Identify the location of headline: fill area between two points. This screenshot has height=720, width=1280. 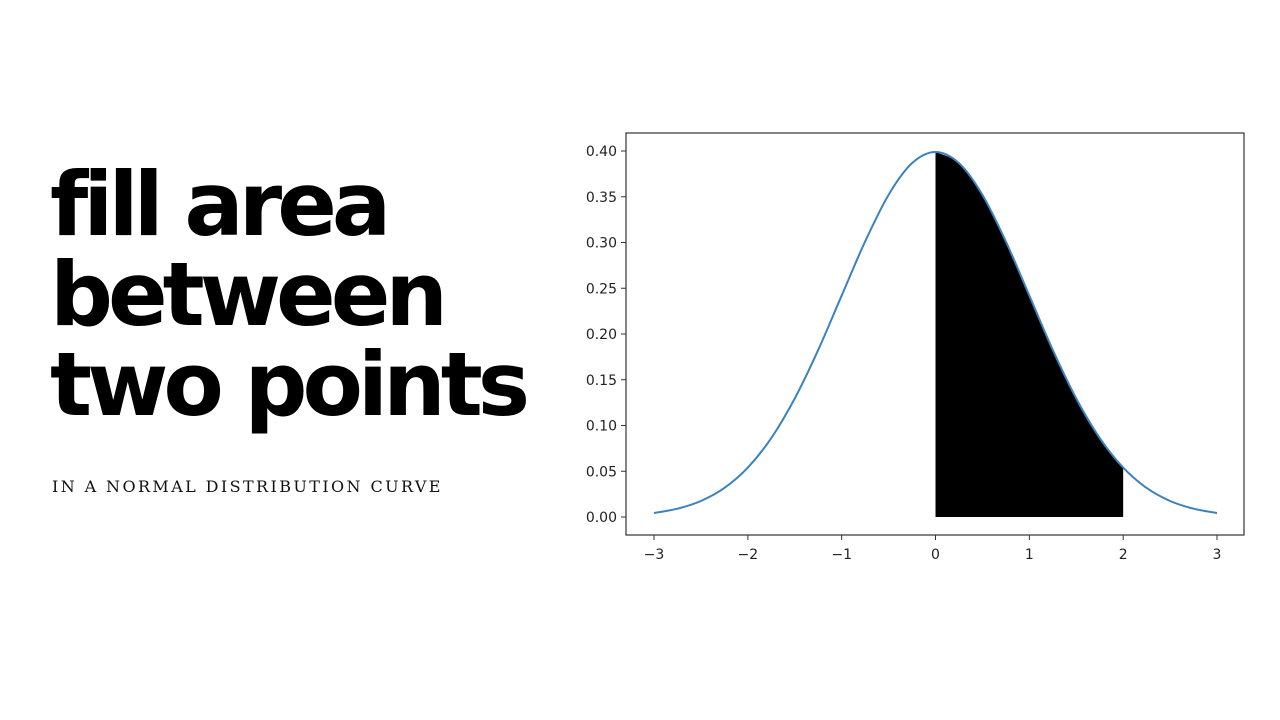
(290, 294).